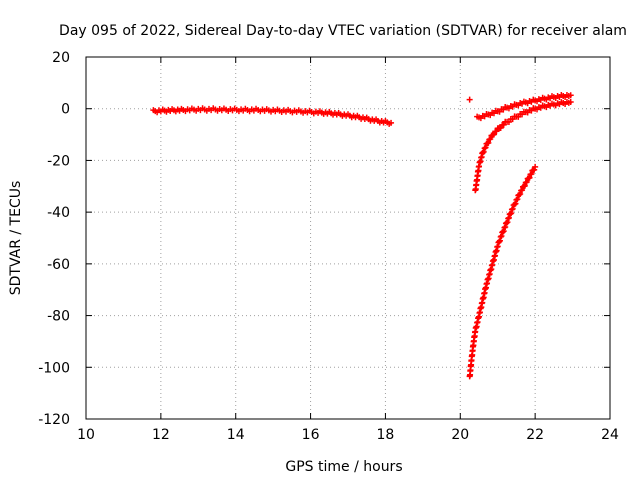 The width and height of the screenshot is (640, 480). What do you see at coordinates (386, 435) in the screenshot?
I see `x-tick-label: 18` at bounding box center [386, 435].